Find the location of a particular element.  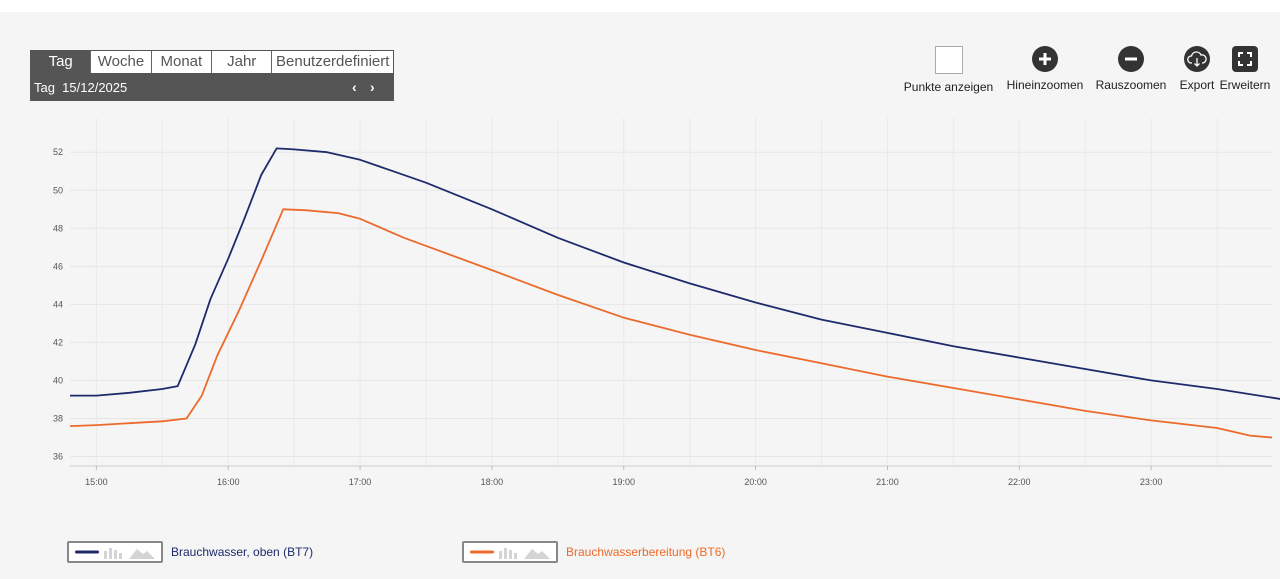

date-bar: Tag 15/12/2025 ‹ › is located at coordinates (212, 87).